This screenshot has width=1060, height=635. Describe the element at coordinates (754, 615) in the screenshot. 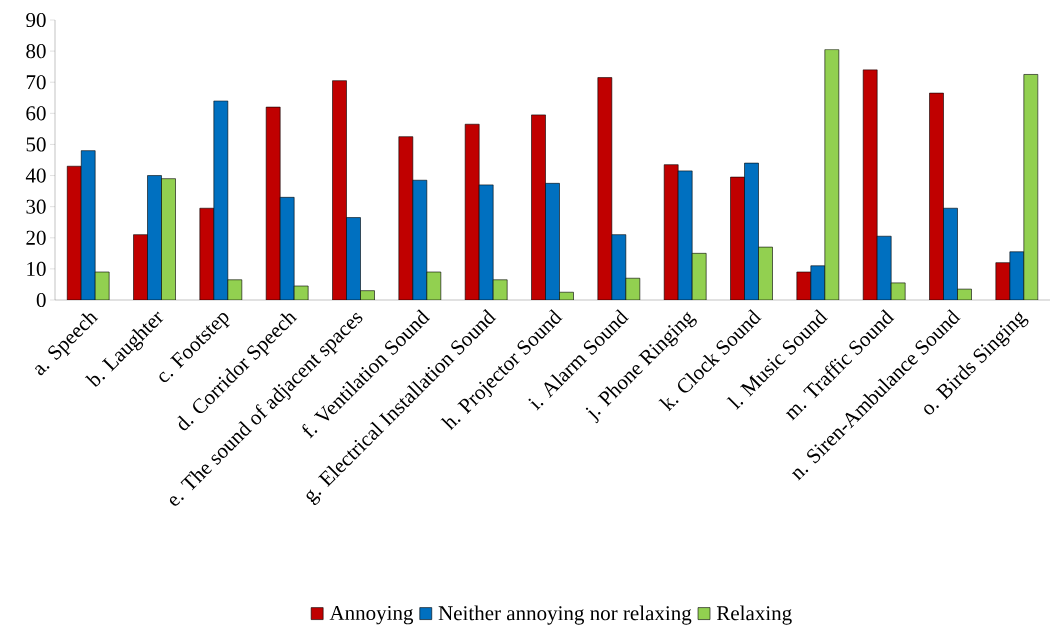

I see `legend-label: Relaxing` at that location.